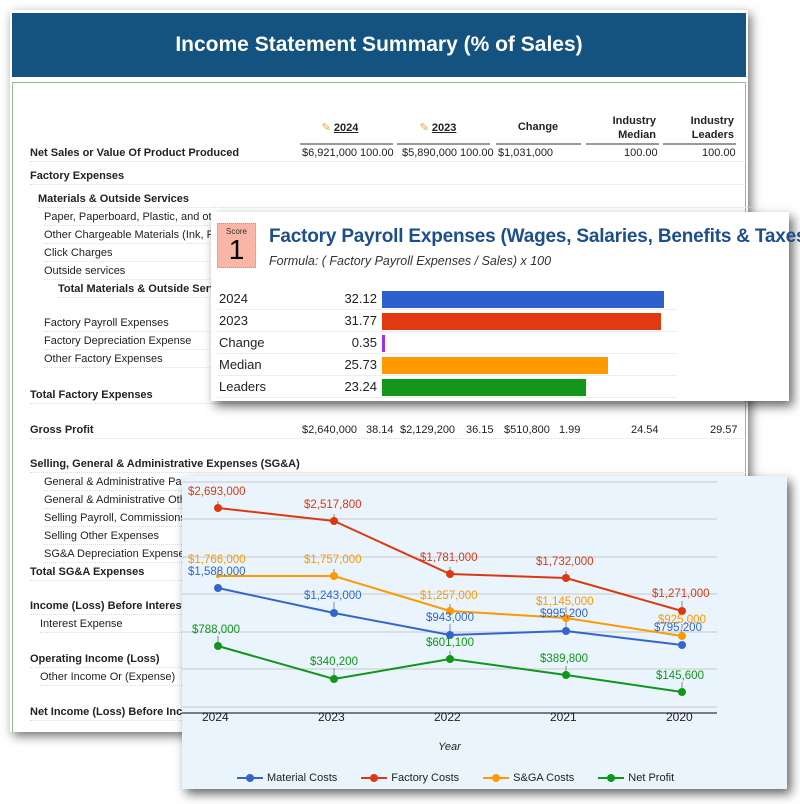  I want to click on column-header-industry-leaders: Industry Leaders, so click(712, 128).